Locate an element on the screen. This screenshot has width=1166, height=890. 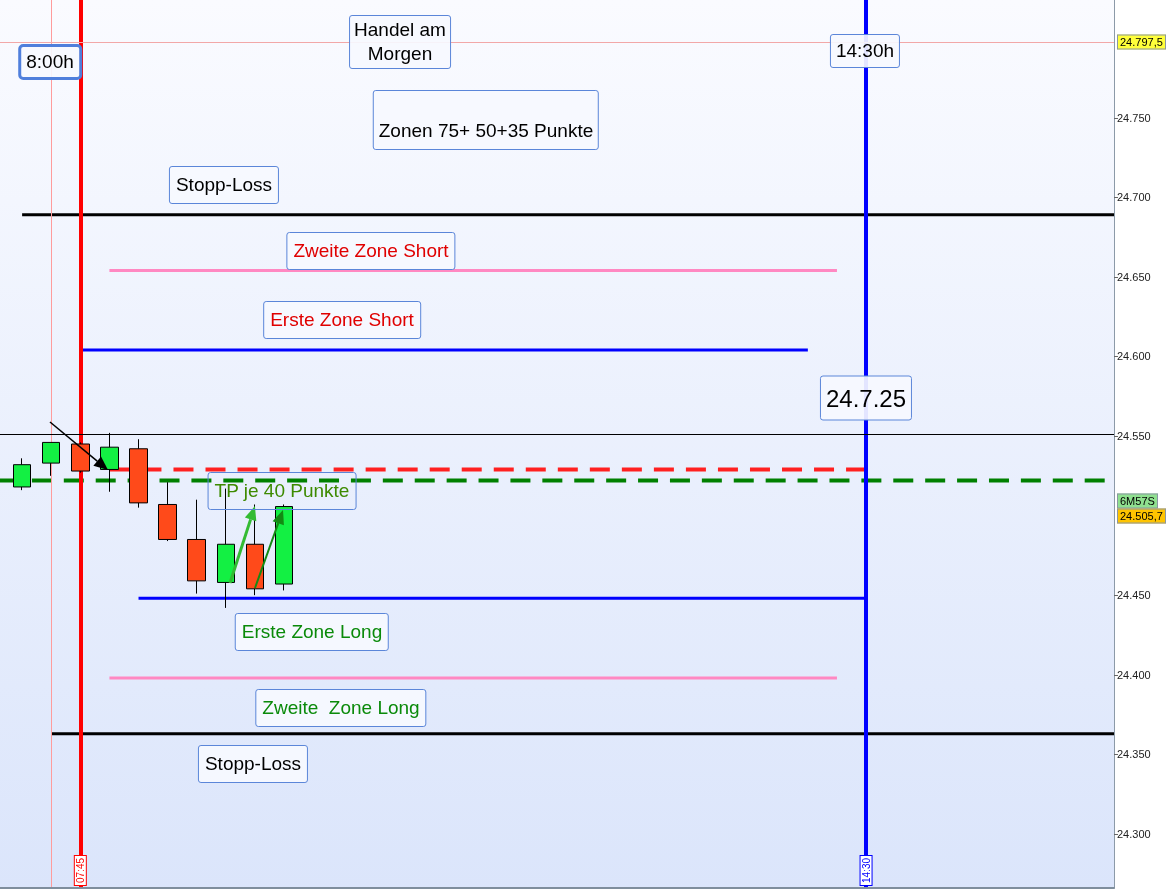
annotation: Erste Zone Long is located at coordinates (312, 632).